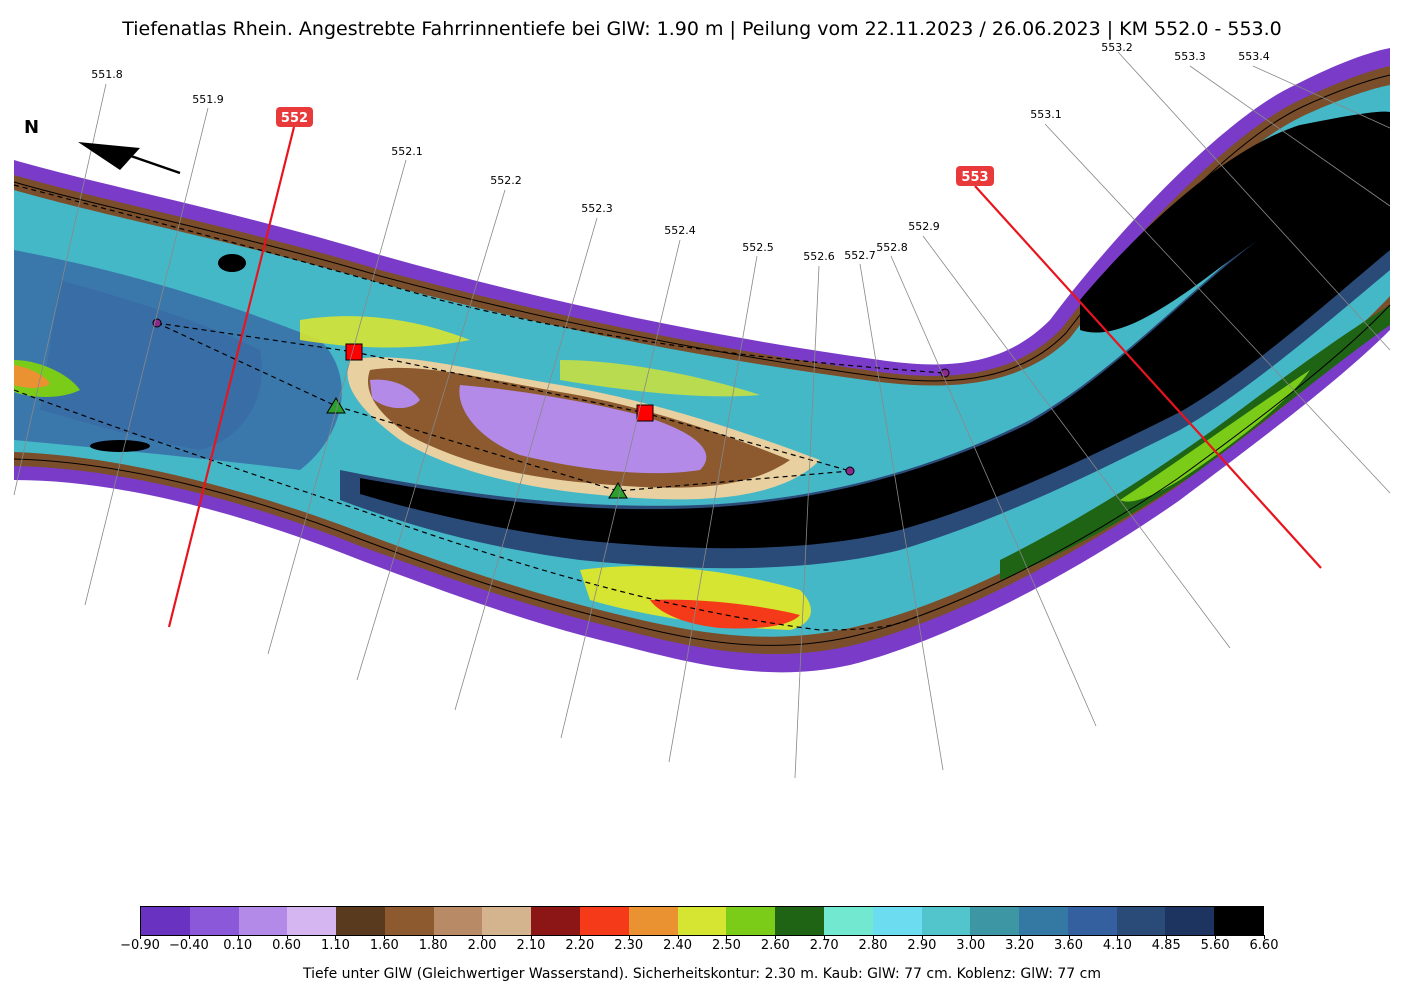 The height and width of the screenshot is (996, 1404). I want to click on colorbar-tick-label: 2.70, so click(824, 944).